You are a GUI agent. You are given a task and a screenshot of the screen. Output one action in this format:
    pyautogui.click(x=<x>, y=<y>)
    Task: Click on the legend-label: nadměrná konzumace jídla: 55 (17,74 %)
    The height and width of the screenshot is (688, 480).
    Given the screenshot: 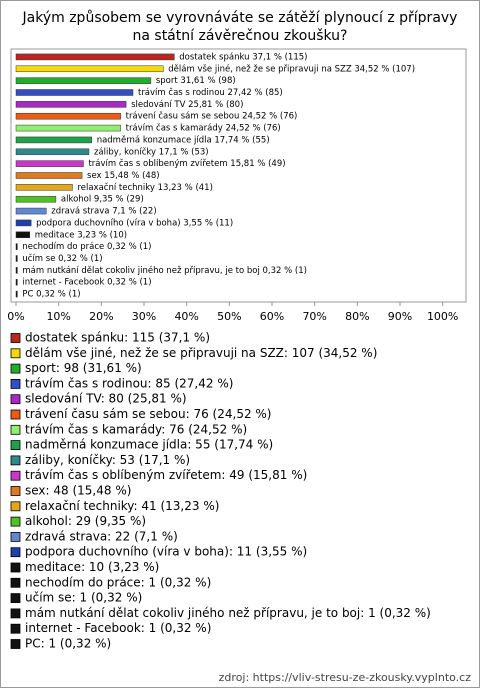 What is the action you would take?
    pyautogui.click(x=149, y=445)
    